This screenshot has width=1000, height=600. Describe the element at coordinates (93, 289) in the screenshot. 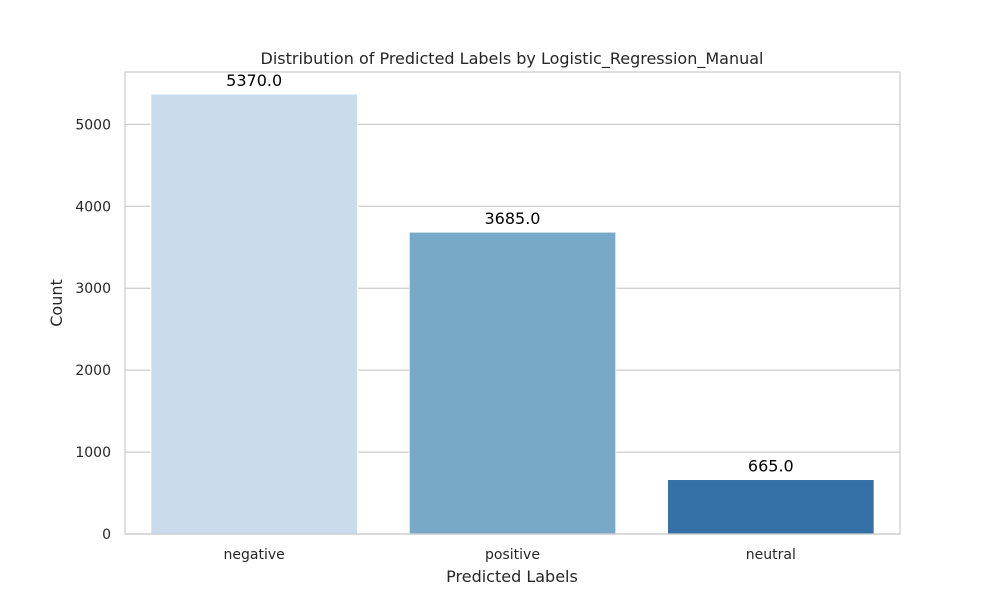

I see `y-tick-label: 3000` at that location.